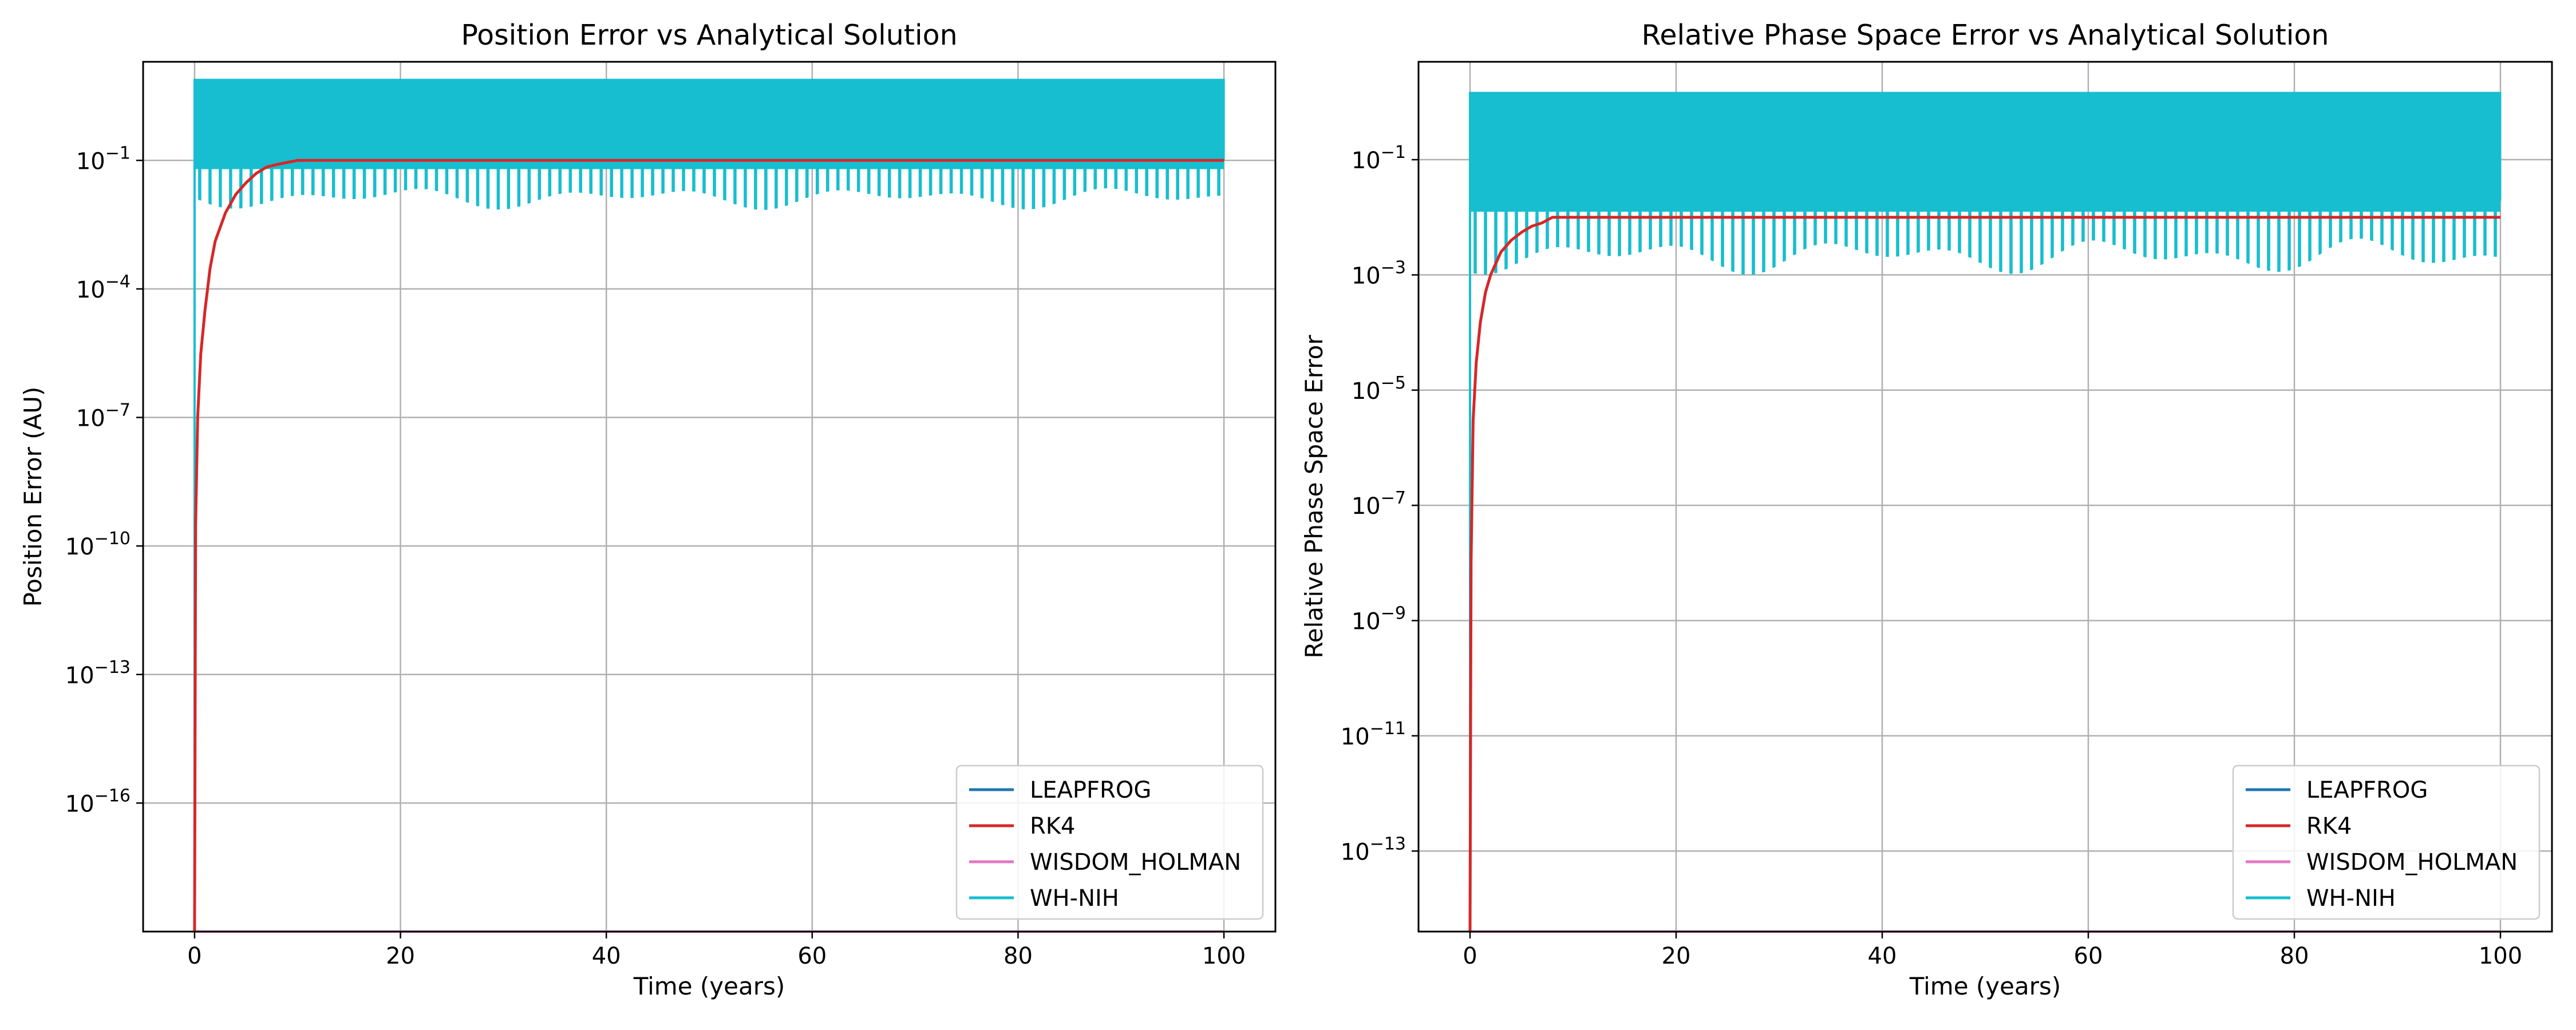  I want to click on y-axis-label: Position Error (AU), so click(33, 497).